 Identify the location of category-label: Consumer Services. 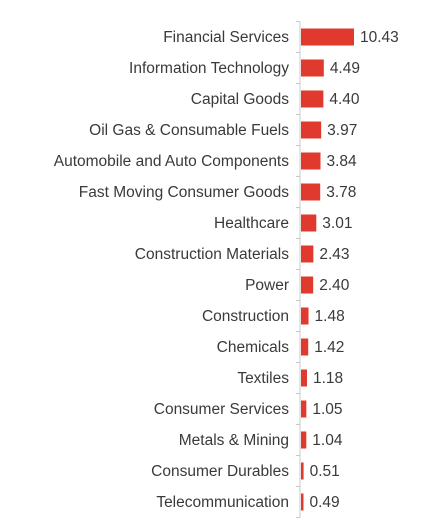
(221, 409).